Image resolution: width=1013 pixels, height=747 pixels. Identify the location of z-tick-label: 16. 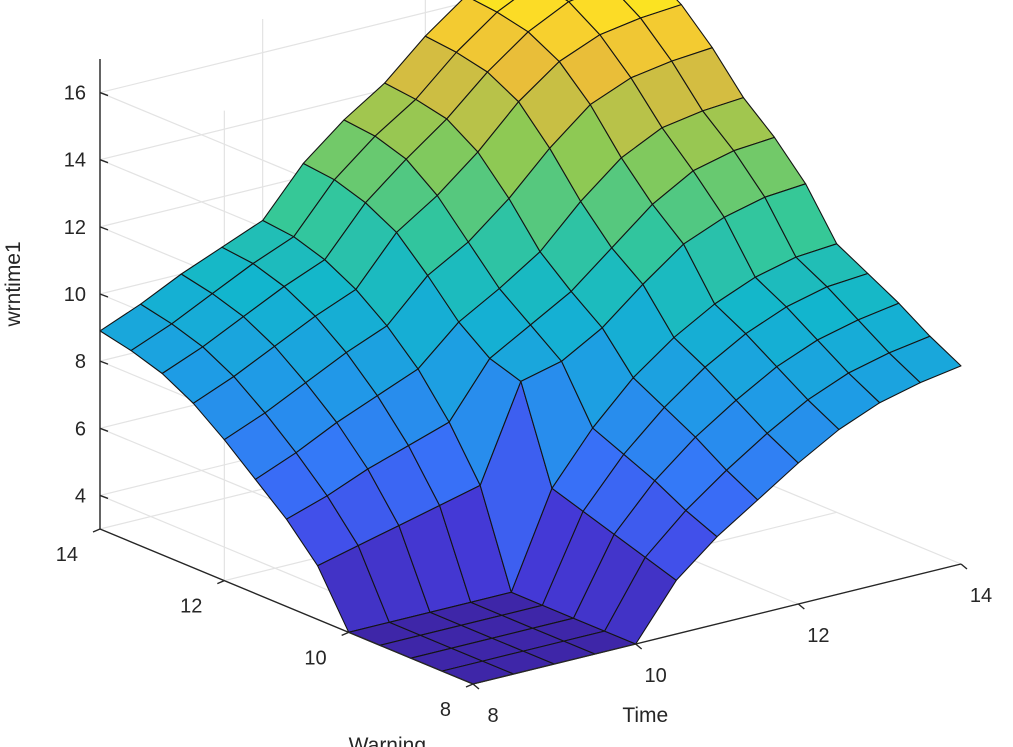
(75, 94).